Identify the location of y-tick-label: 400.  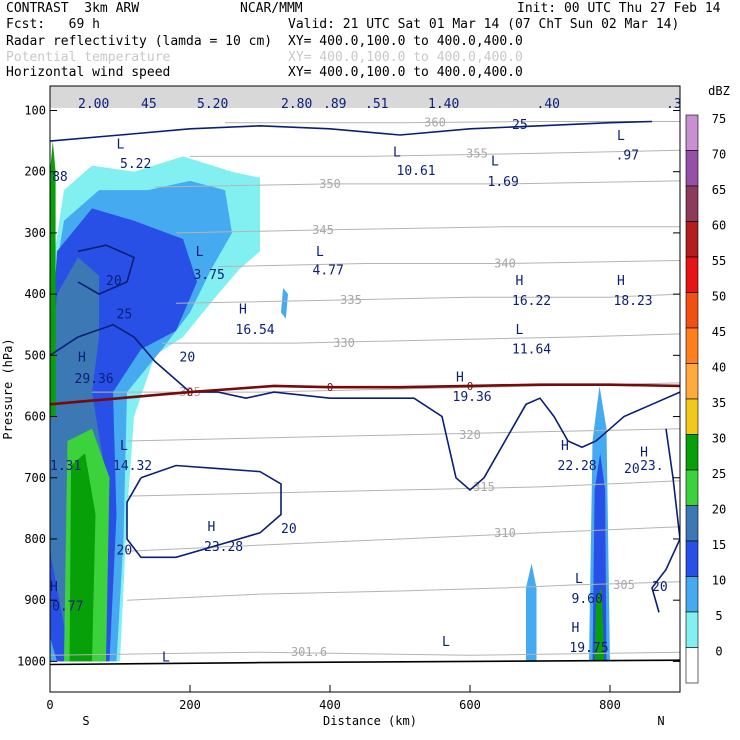
(35, 294).